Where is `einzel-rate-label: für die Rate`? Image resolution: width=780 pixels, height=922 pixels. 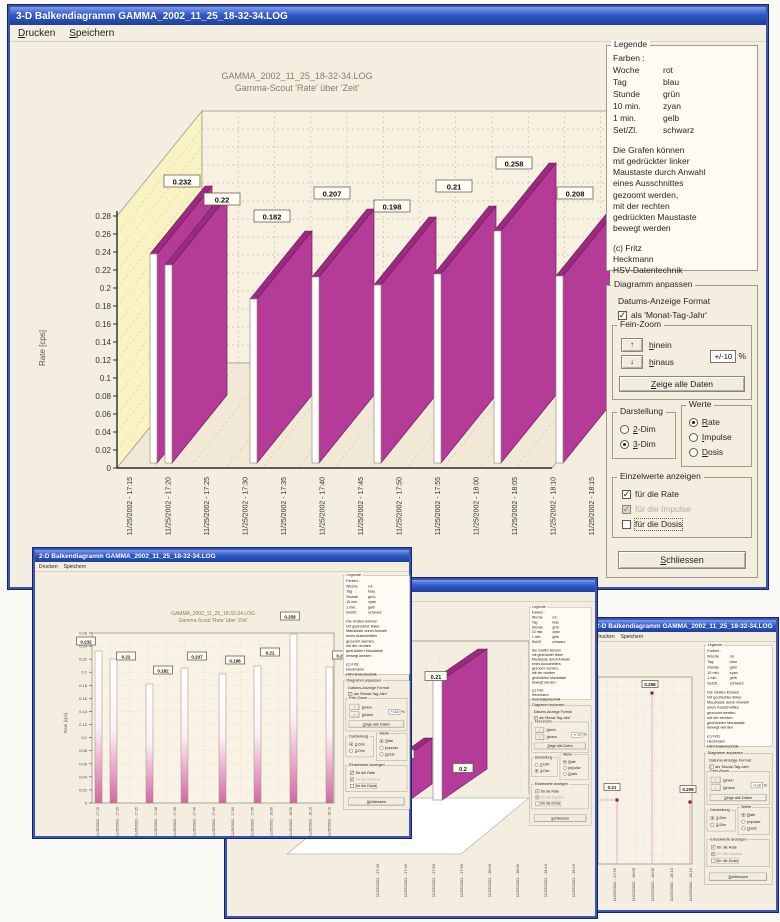 einzel-rate-label: für die Rate is located at coordinates (657, 494).